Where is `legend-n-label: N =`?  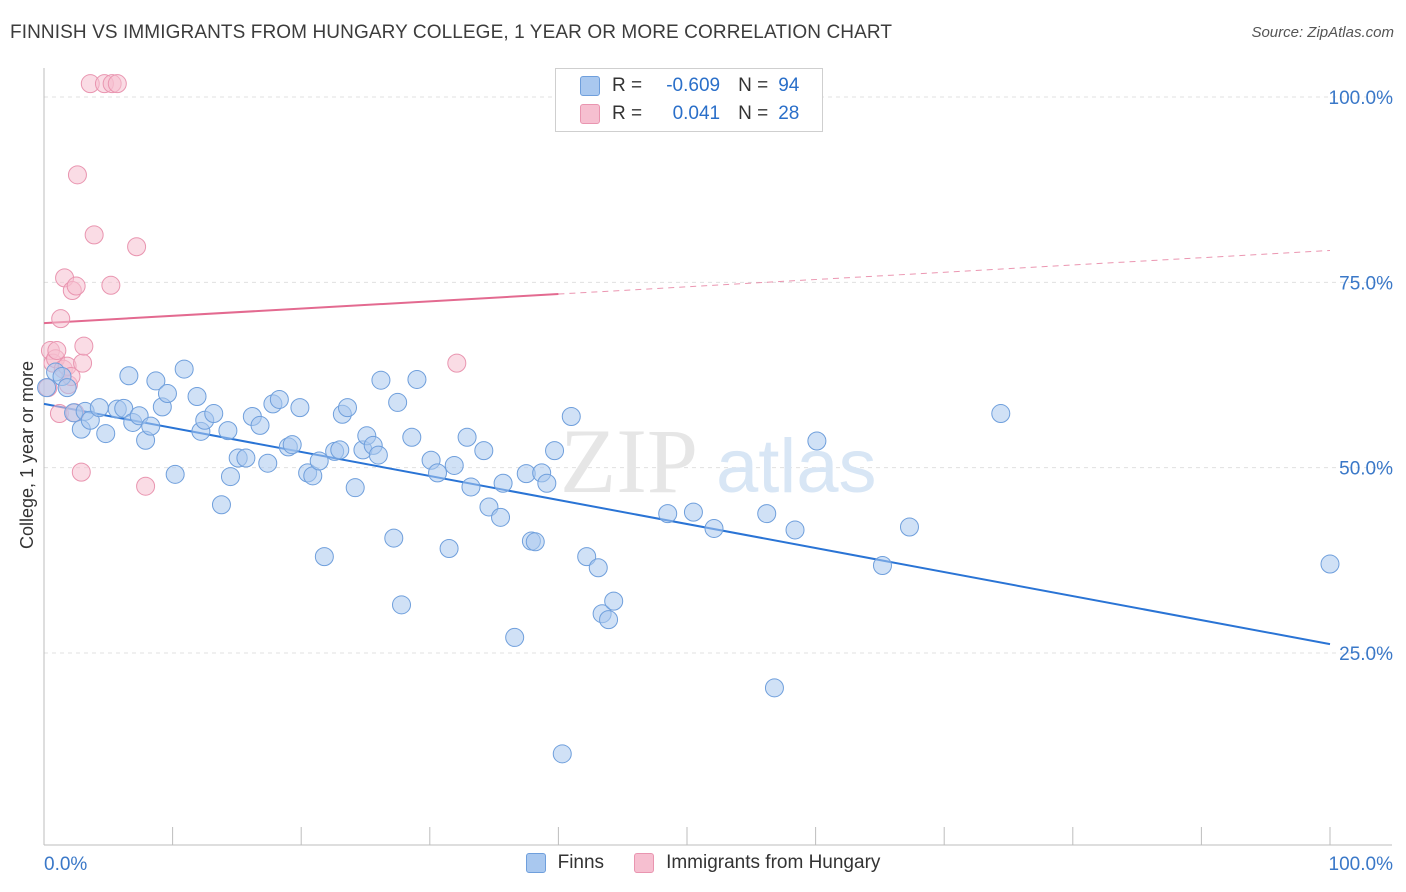 legend-n-label: N = is located at coordinates (753, 85).